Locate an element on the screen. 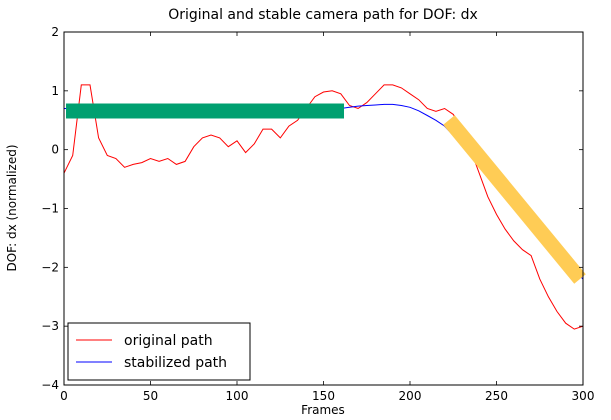 This screenshot has height=420, width=611. highlight-bar is located at coordinates (514, 199).